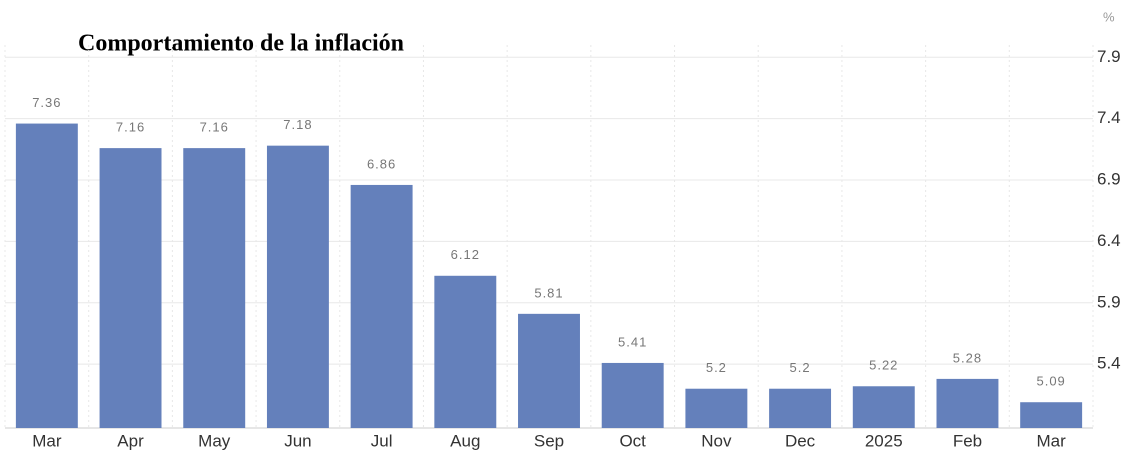 The height and width of the screenshot is (454, 1130). What do you see at coordinates (382, 440) in the screenshot?
I see `x-tick-label: Jul` at bounding box center [382, 440].